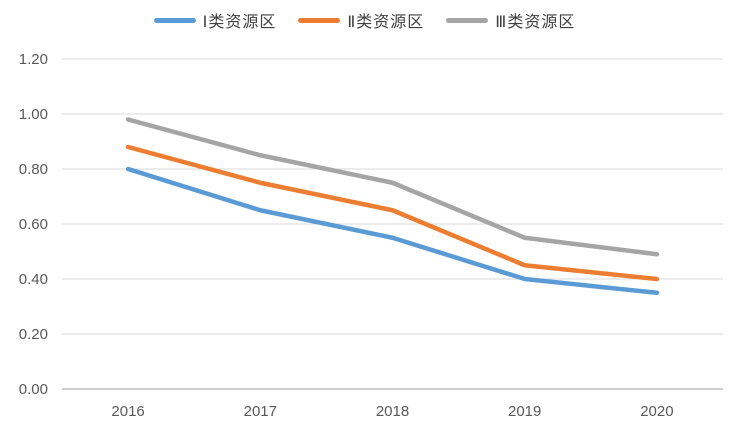 This screenshot has width=729, height=428. I want to click on chart-legend: Ⅰ类资源区 Ⅱ类资源区 Ⅲ类资源区, so click(364, 20).